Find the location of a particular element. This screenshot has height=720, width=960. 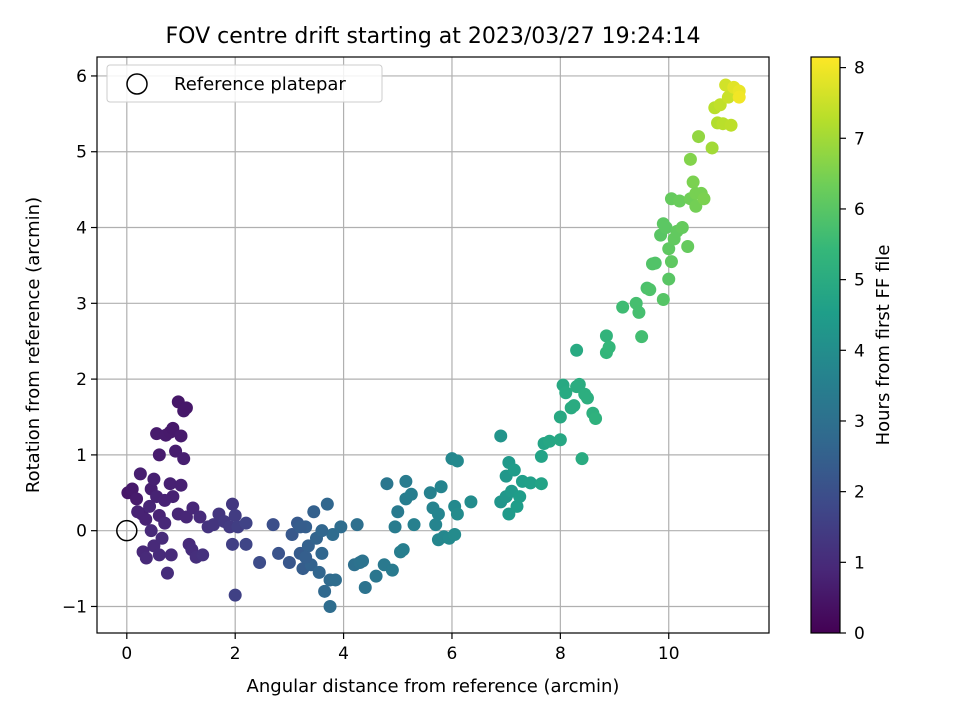

x-axis-ticks: 0 2 4 6 8 10 is located at coordinates (400, 648).